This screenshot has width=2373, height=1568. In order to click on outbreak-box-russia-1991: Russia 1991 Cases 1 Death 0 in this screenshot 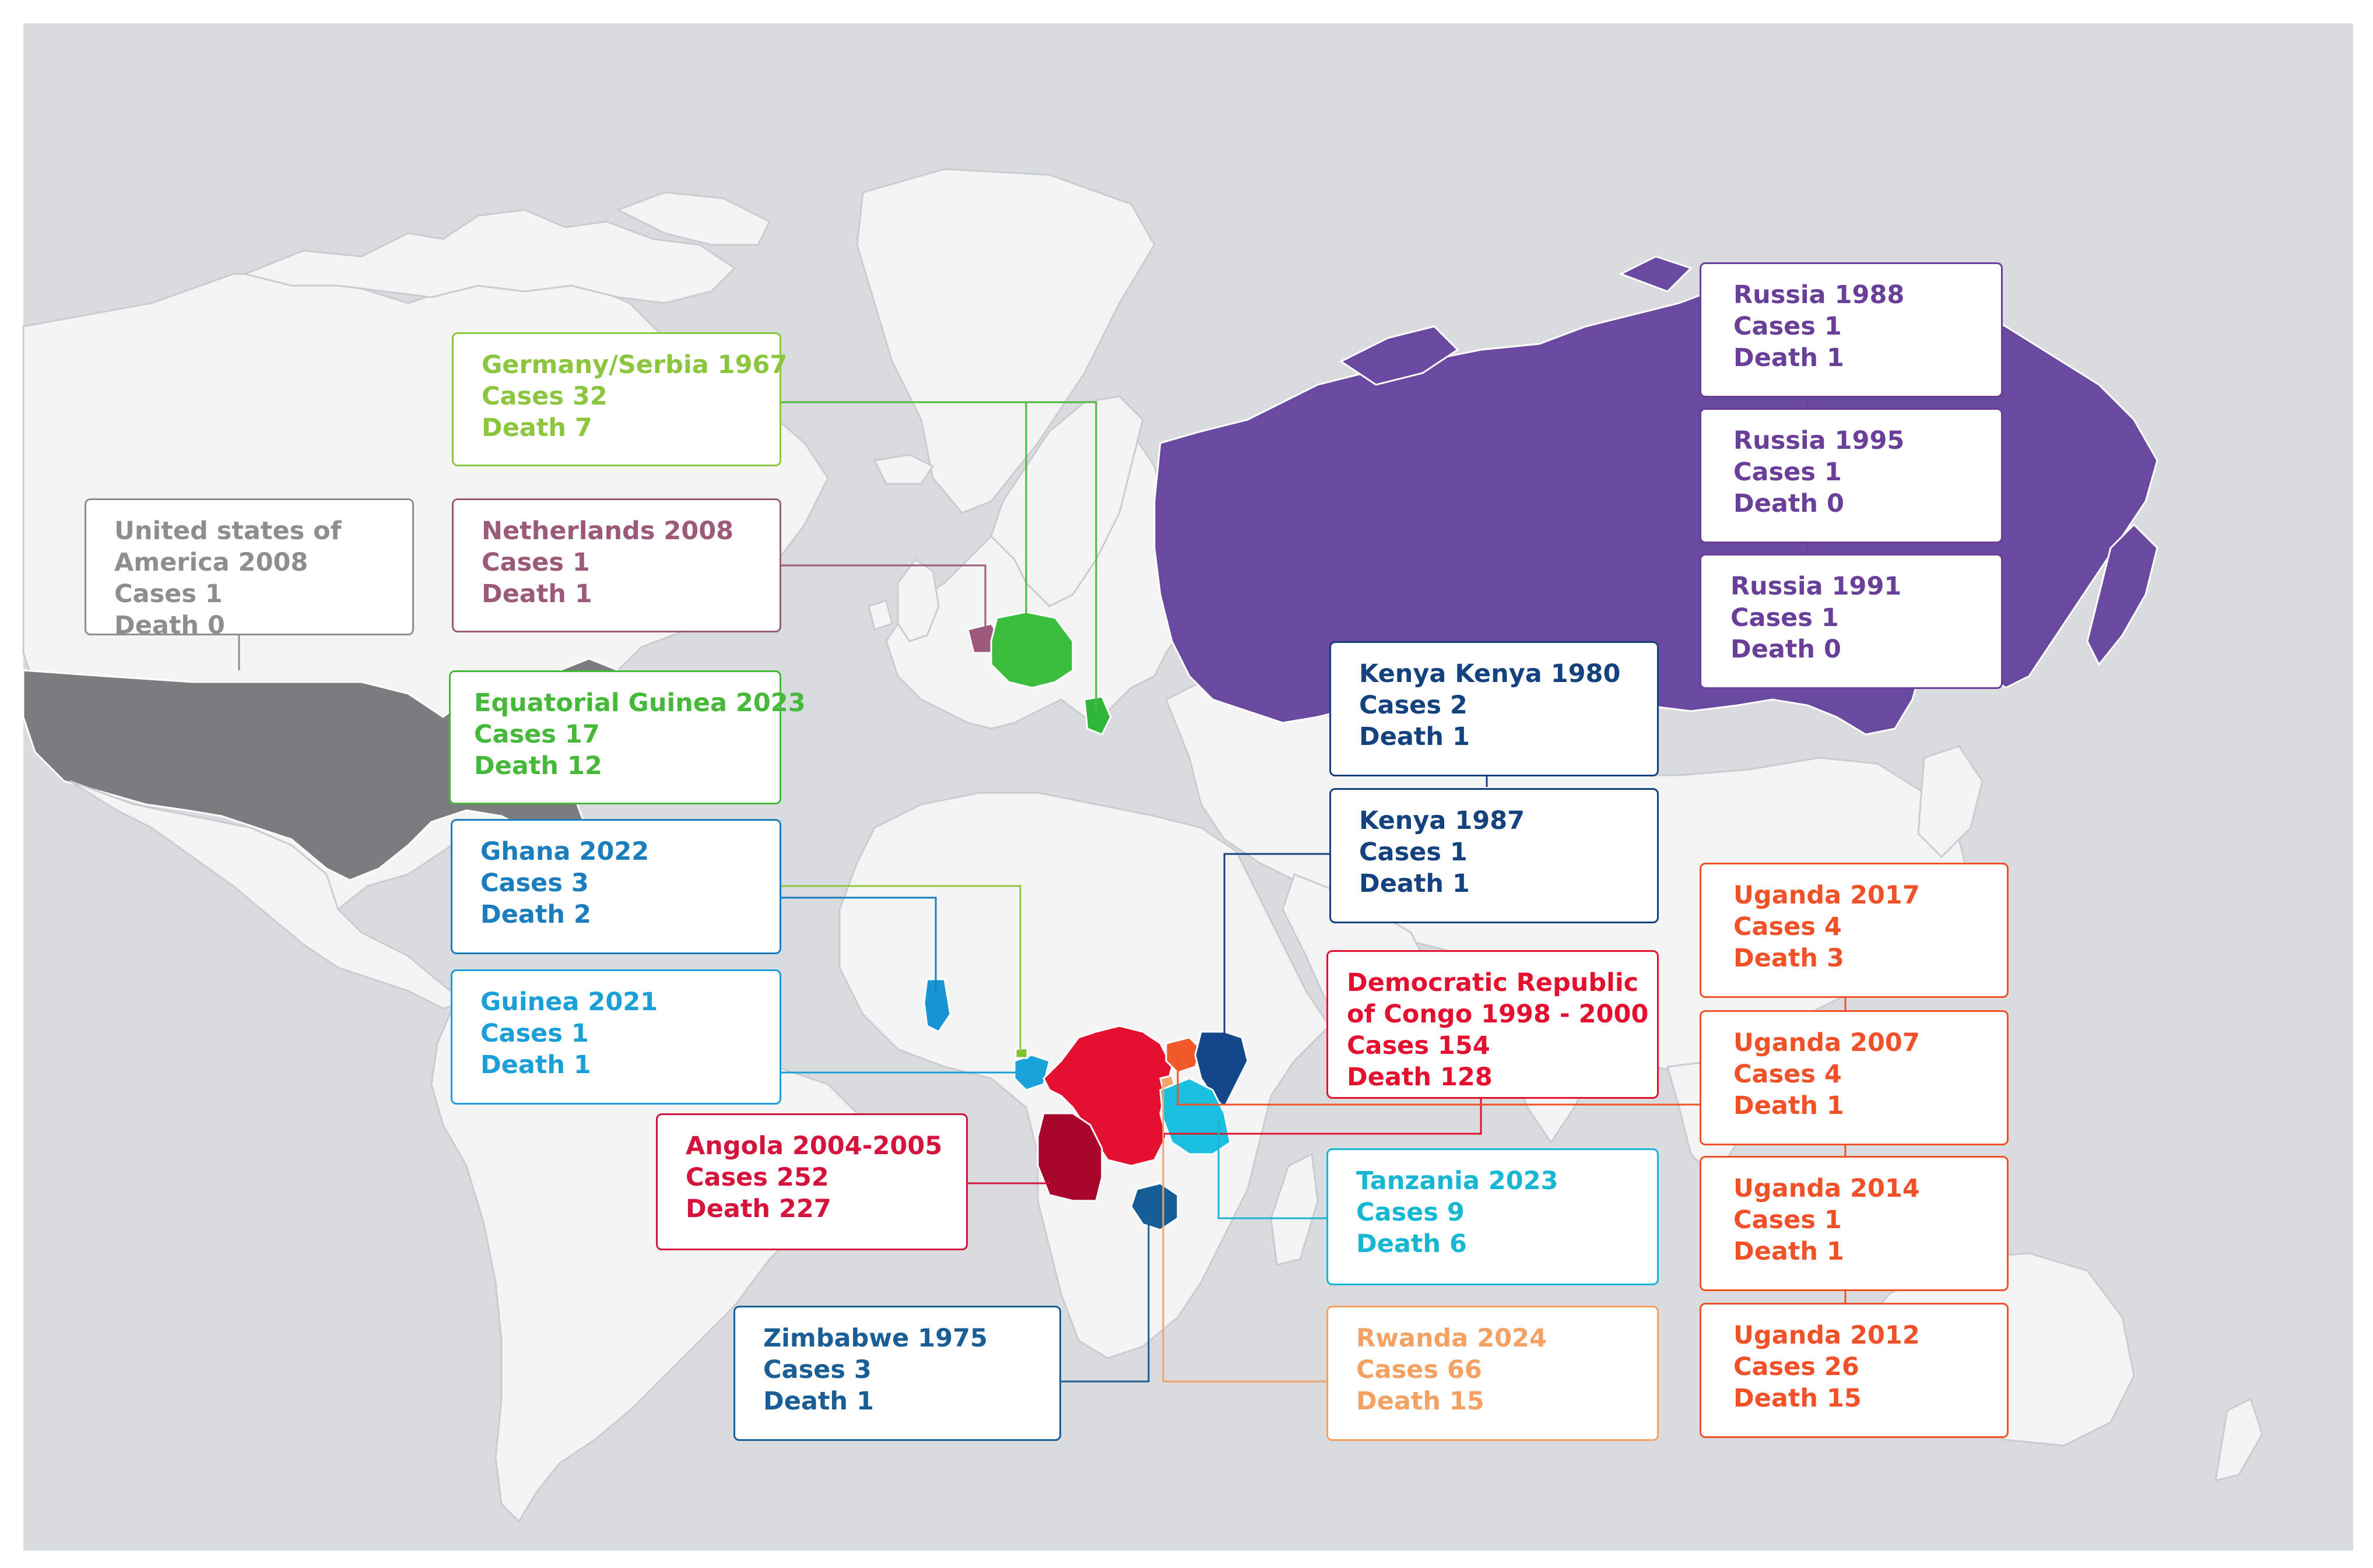, I will do `click(1851, 621)`.